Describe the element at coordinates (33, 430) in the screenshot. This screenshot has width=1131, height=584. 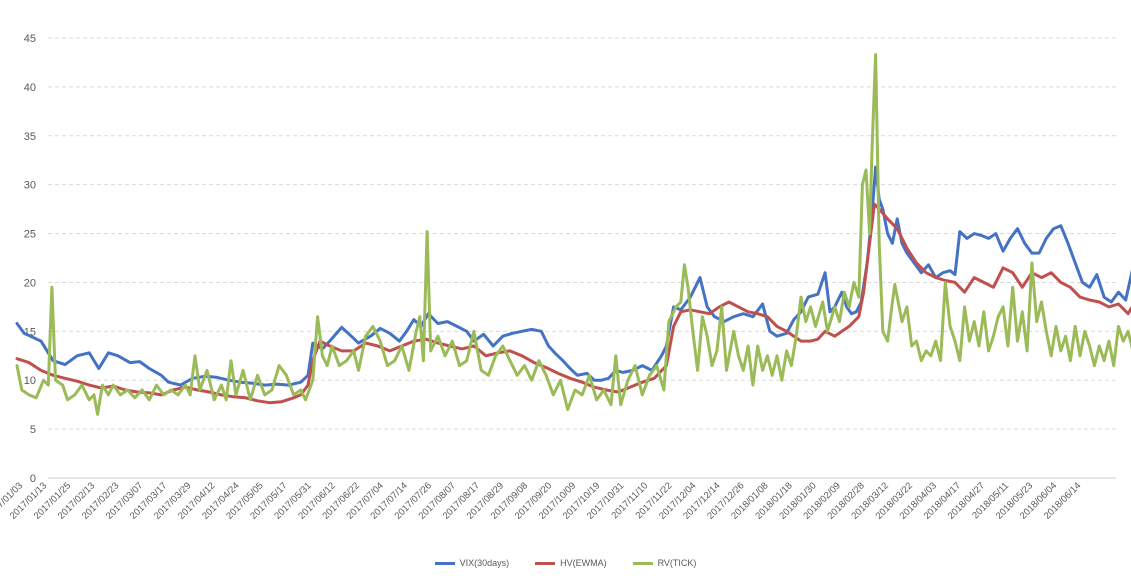
I see `y-tick-label-5: 5` at that location.